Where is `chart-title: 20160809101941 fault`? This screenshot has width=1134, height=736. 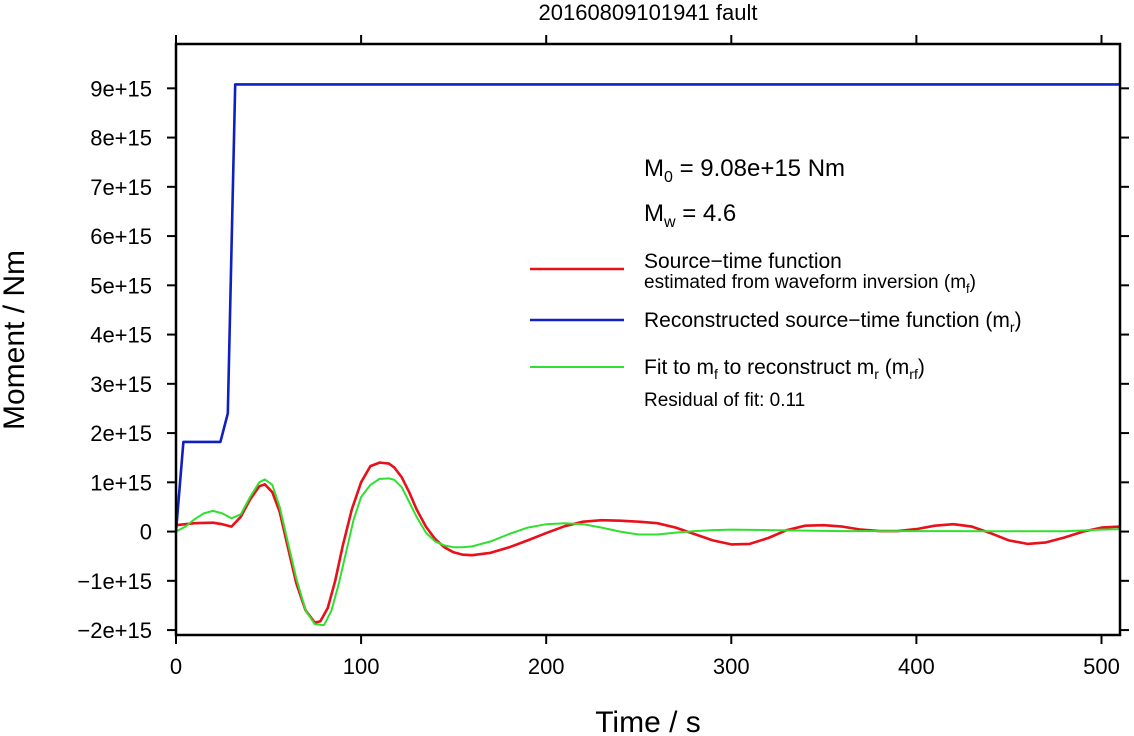
chart-title: 20160809101941 fault is located at coordinates (648, 12).